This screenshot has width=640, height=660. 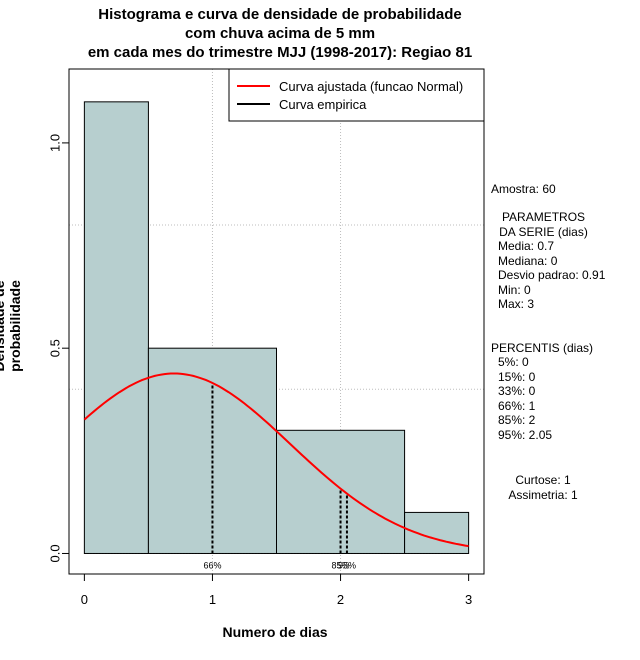 I want to click on y-axis-label: Densidade de probabilidade, so click(x=11, y=326).